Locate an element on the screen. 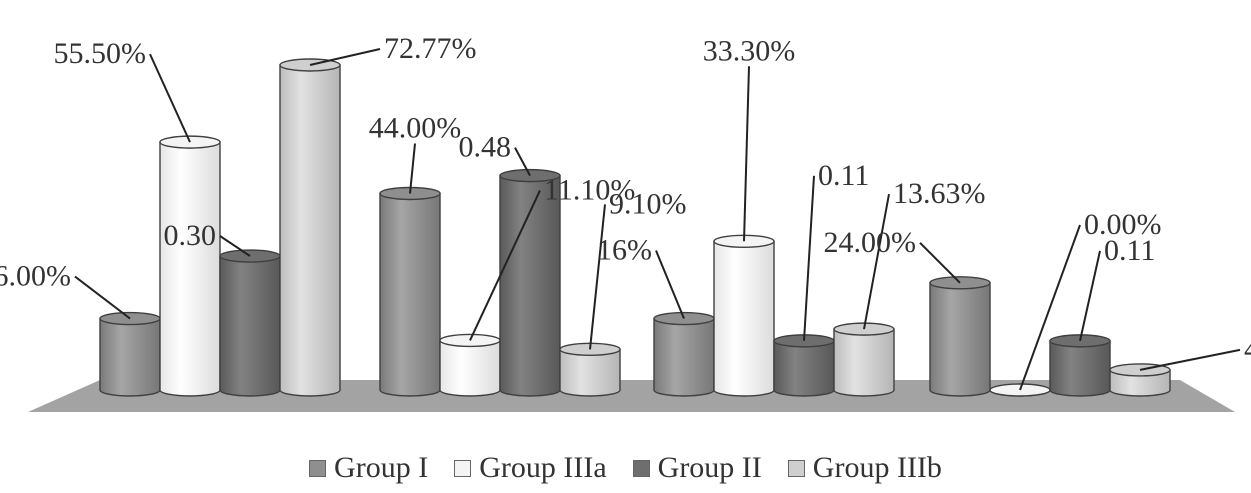 The image size is (1251, 493). data-label-group-i-3: 16% is located at coordinates (624, 250).